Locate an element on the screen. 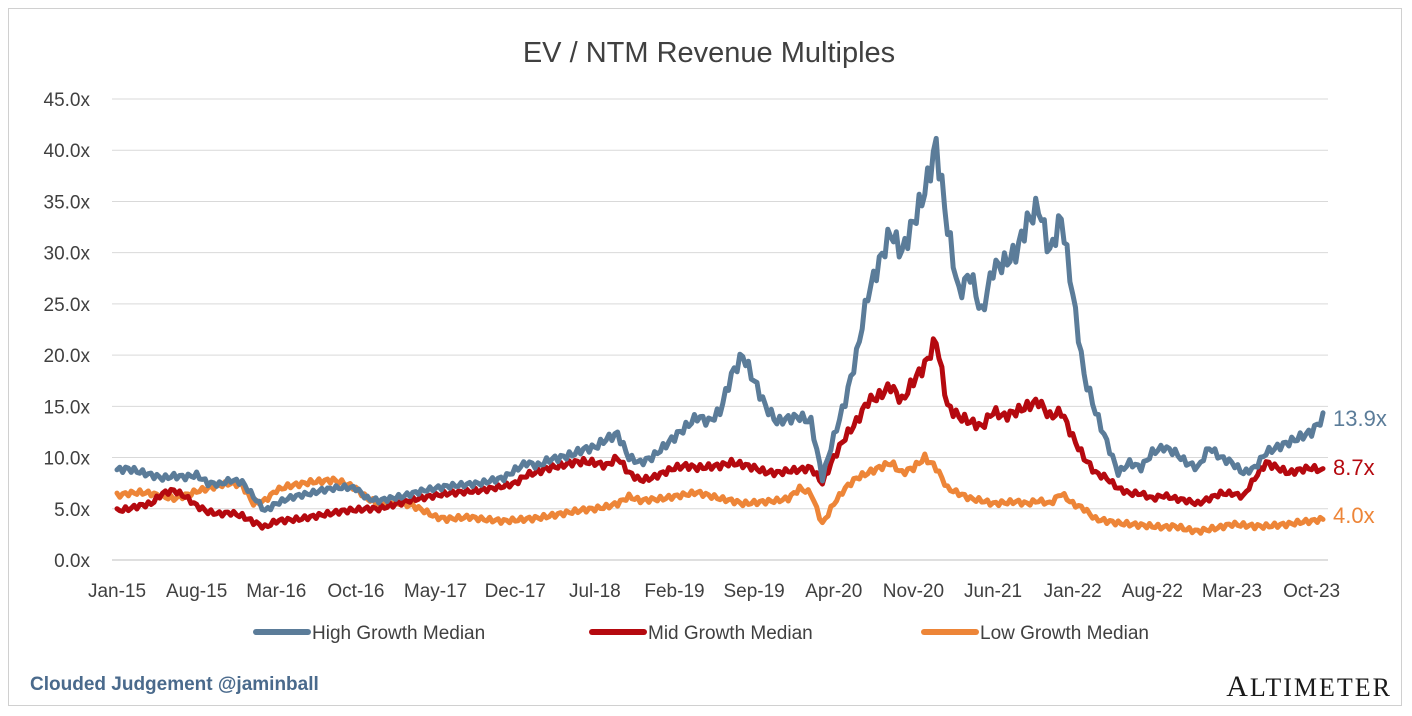  y-tick-label: 10.0x is located at coordinates (67, 459).